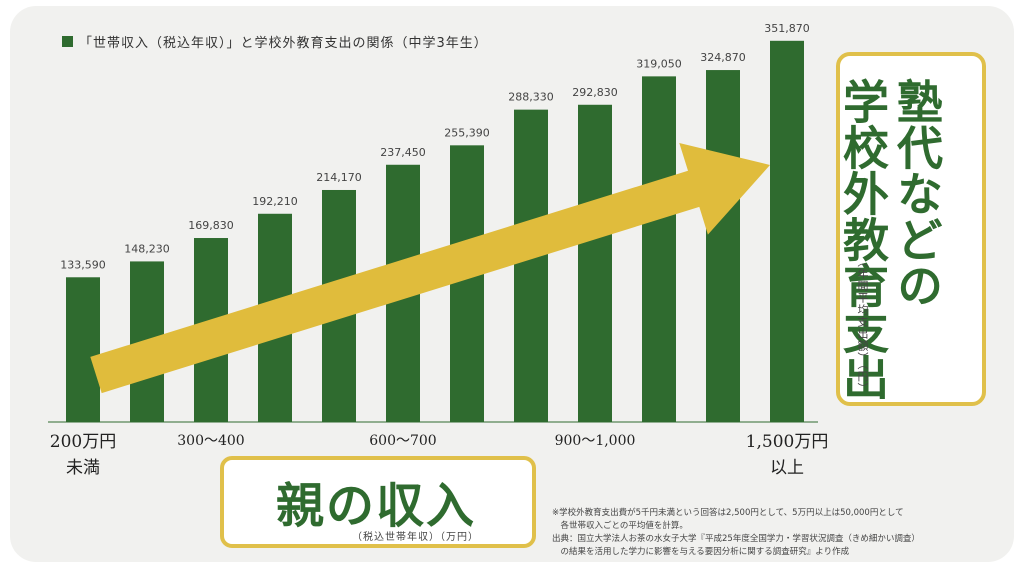 This screenshot has height=572, width=1024. Describe the element at coordinates (531, 97) in the screenshot. I see `bar-value-label: 288,330` at that location.